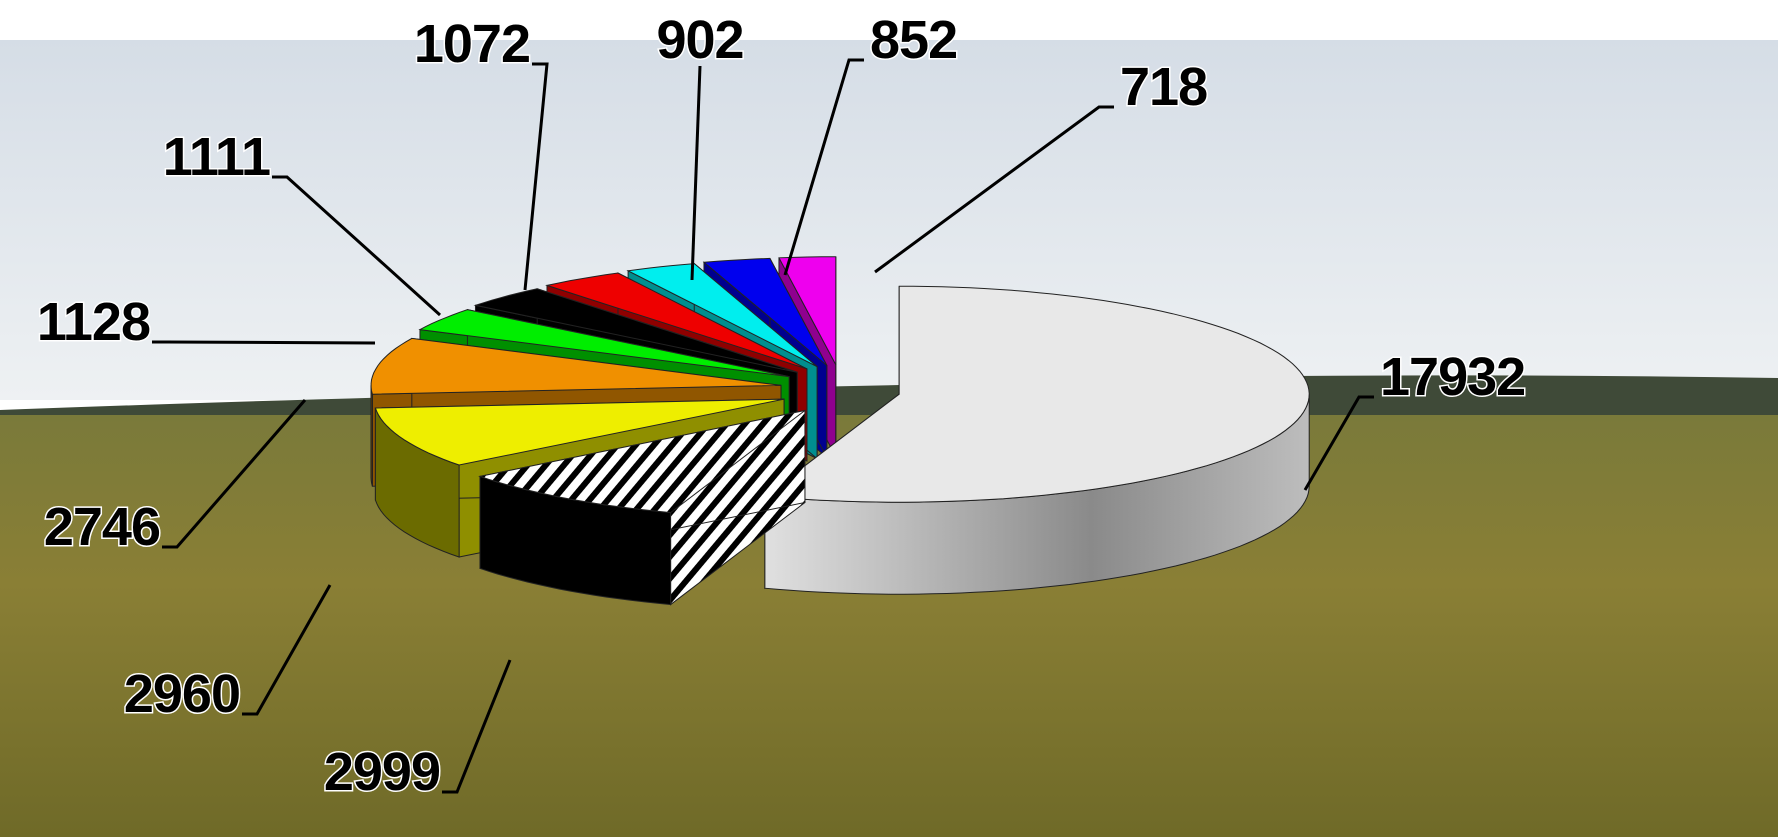 The width and height of the screenshot is (1778, 837). What do you see at coordinates (913, 40) in the screenshot?
I see `data-label: 852` at bounding box center [913, 40].